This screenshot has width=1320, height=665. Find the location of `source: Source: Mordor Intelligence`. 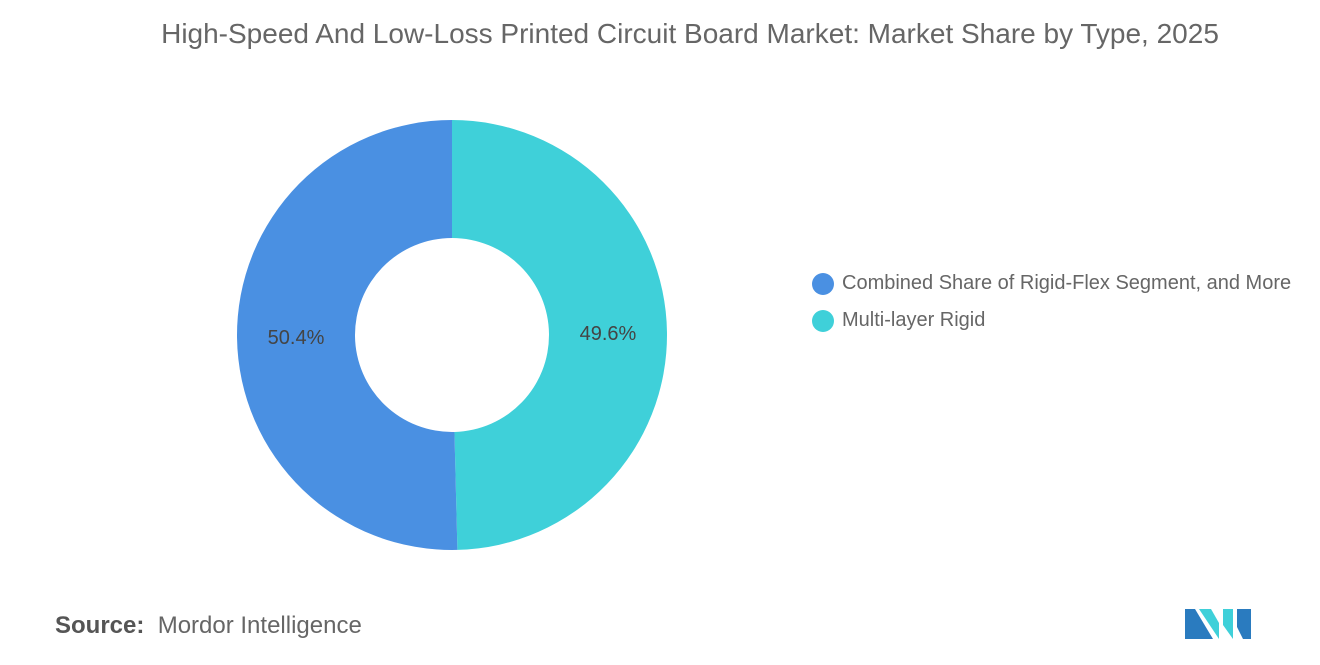

source: Source: Mordor Intelligence is located at coordinates (208, 626).